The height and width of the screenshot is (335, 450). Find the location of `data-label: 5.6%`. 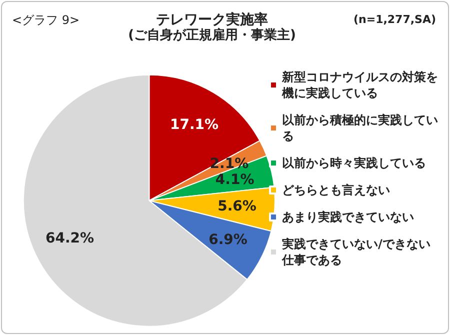

data-label: 5.6% is located at coordinates (237, 206).